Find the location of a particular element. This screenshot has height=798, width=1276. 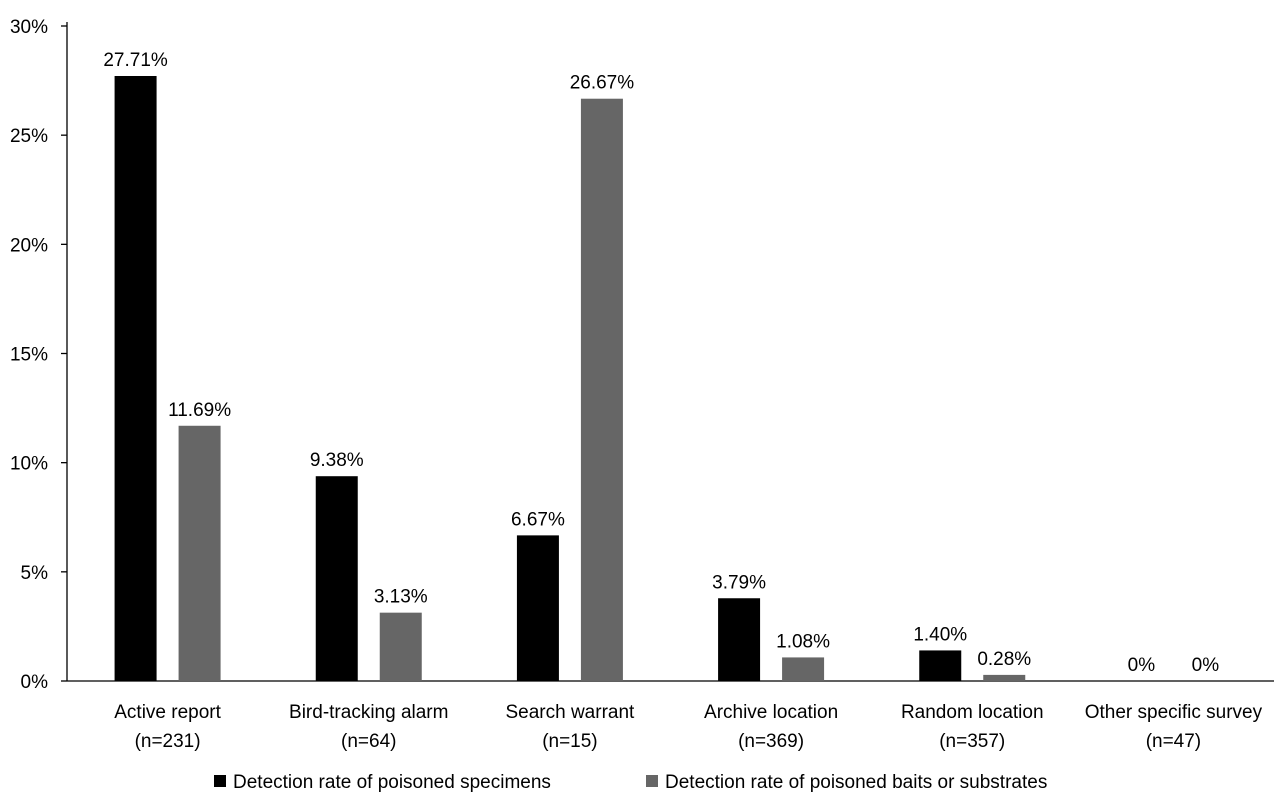

data-label: 9.38% is located at coordinates (337, 460).